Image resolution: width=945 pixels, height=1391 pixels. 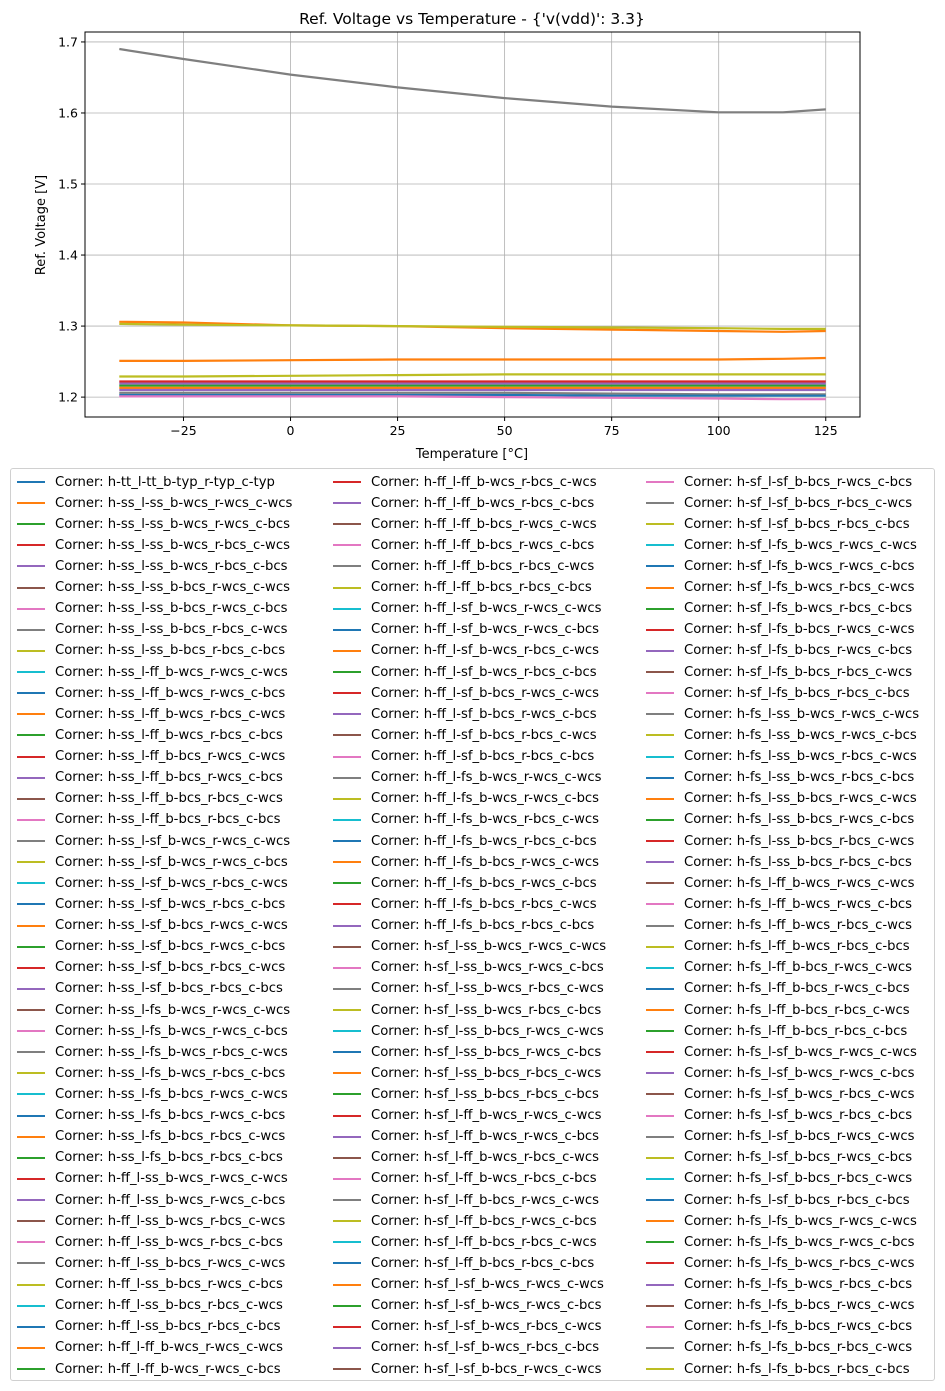 I want to click on legend-label: Corner: h-sf_l-ss_b-bcs_r-bcs_c-wcs, so click(x=486, y=1073).